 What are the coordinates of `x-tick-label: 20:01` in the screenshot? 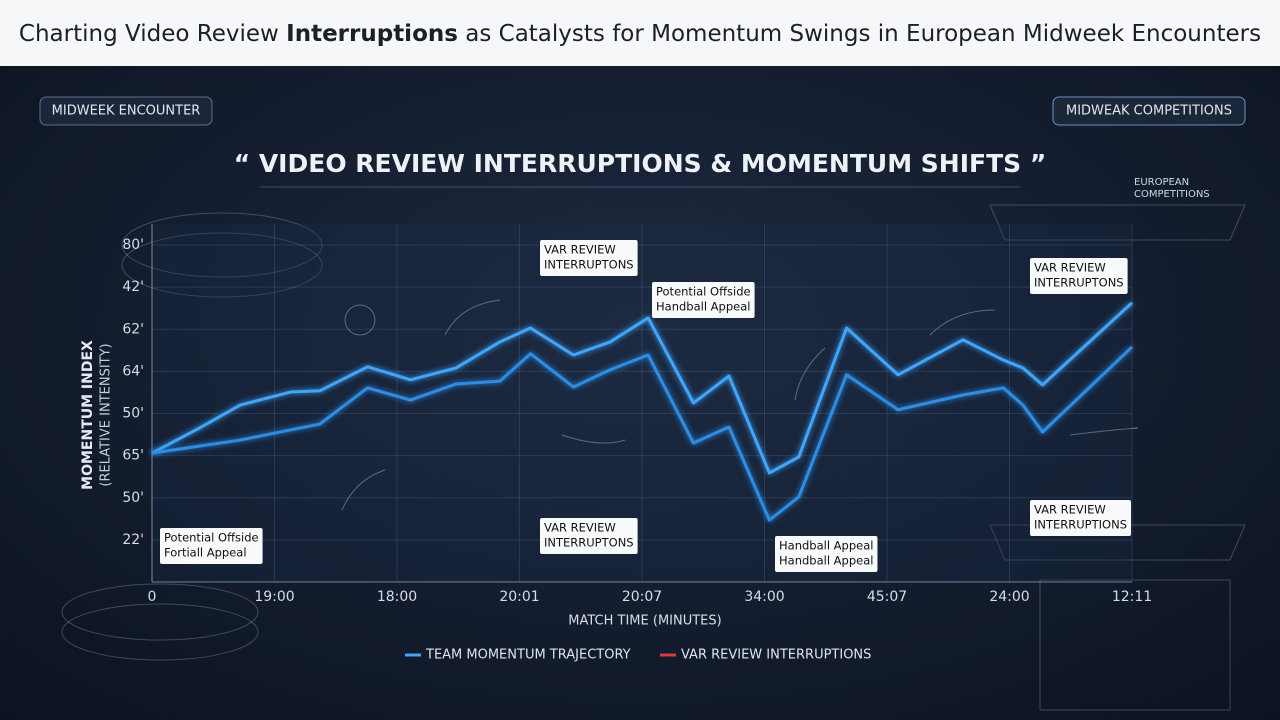 It's located at (519, 597).